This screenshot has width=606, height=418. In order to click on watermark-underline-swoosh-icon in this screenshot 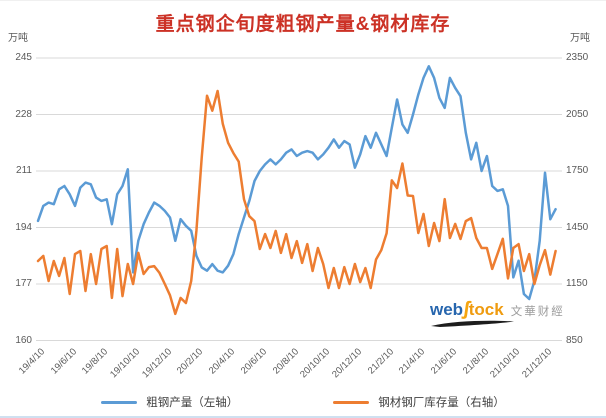, I will do `click(472, 323)`.